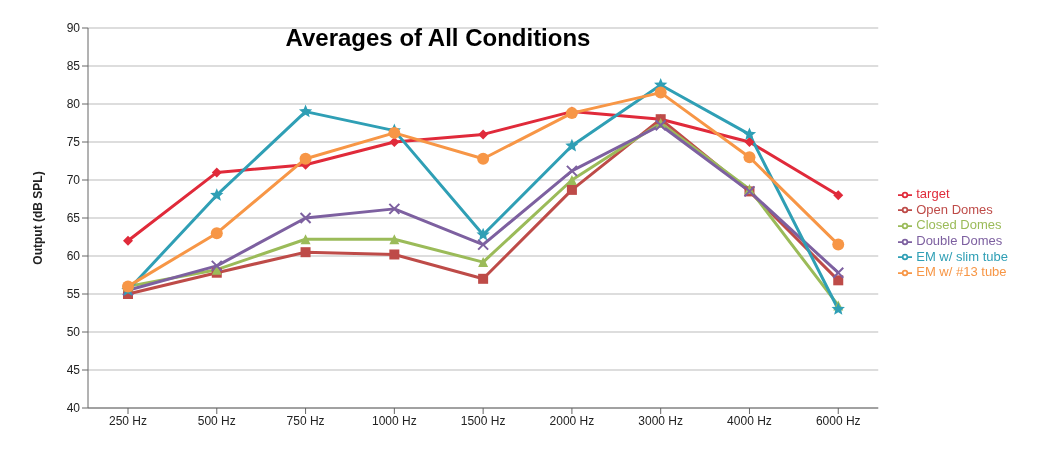 This screenshot has height=466, width=1048. Describe the element at coordinates (961, 272) in the screenshot. I see `legend-label: EM w/ #13 tube` at that location.